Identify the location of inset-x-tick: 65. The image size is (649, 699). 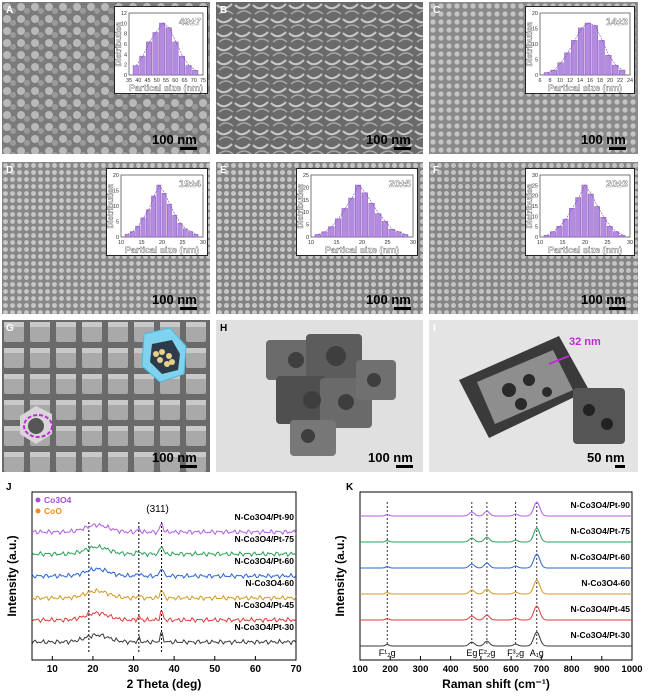
(184, 81).